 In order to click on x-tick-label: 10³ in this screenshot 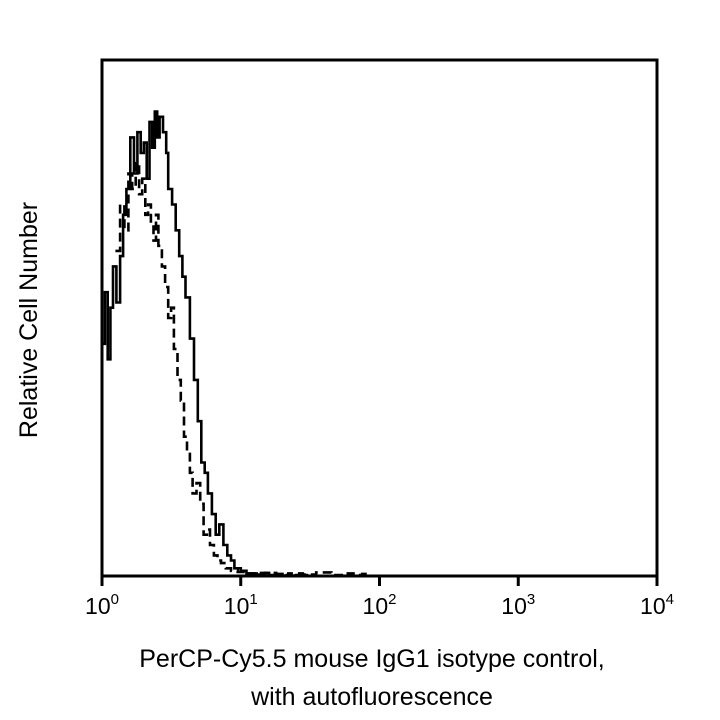, I will do `click(518, 605)`.